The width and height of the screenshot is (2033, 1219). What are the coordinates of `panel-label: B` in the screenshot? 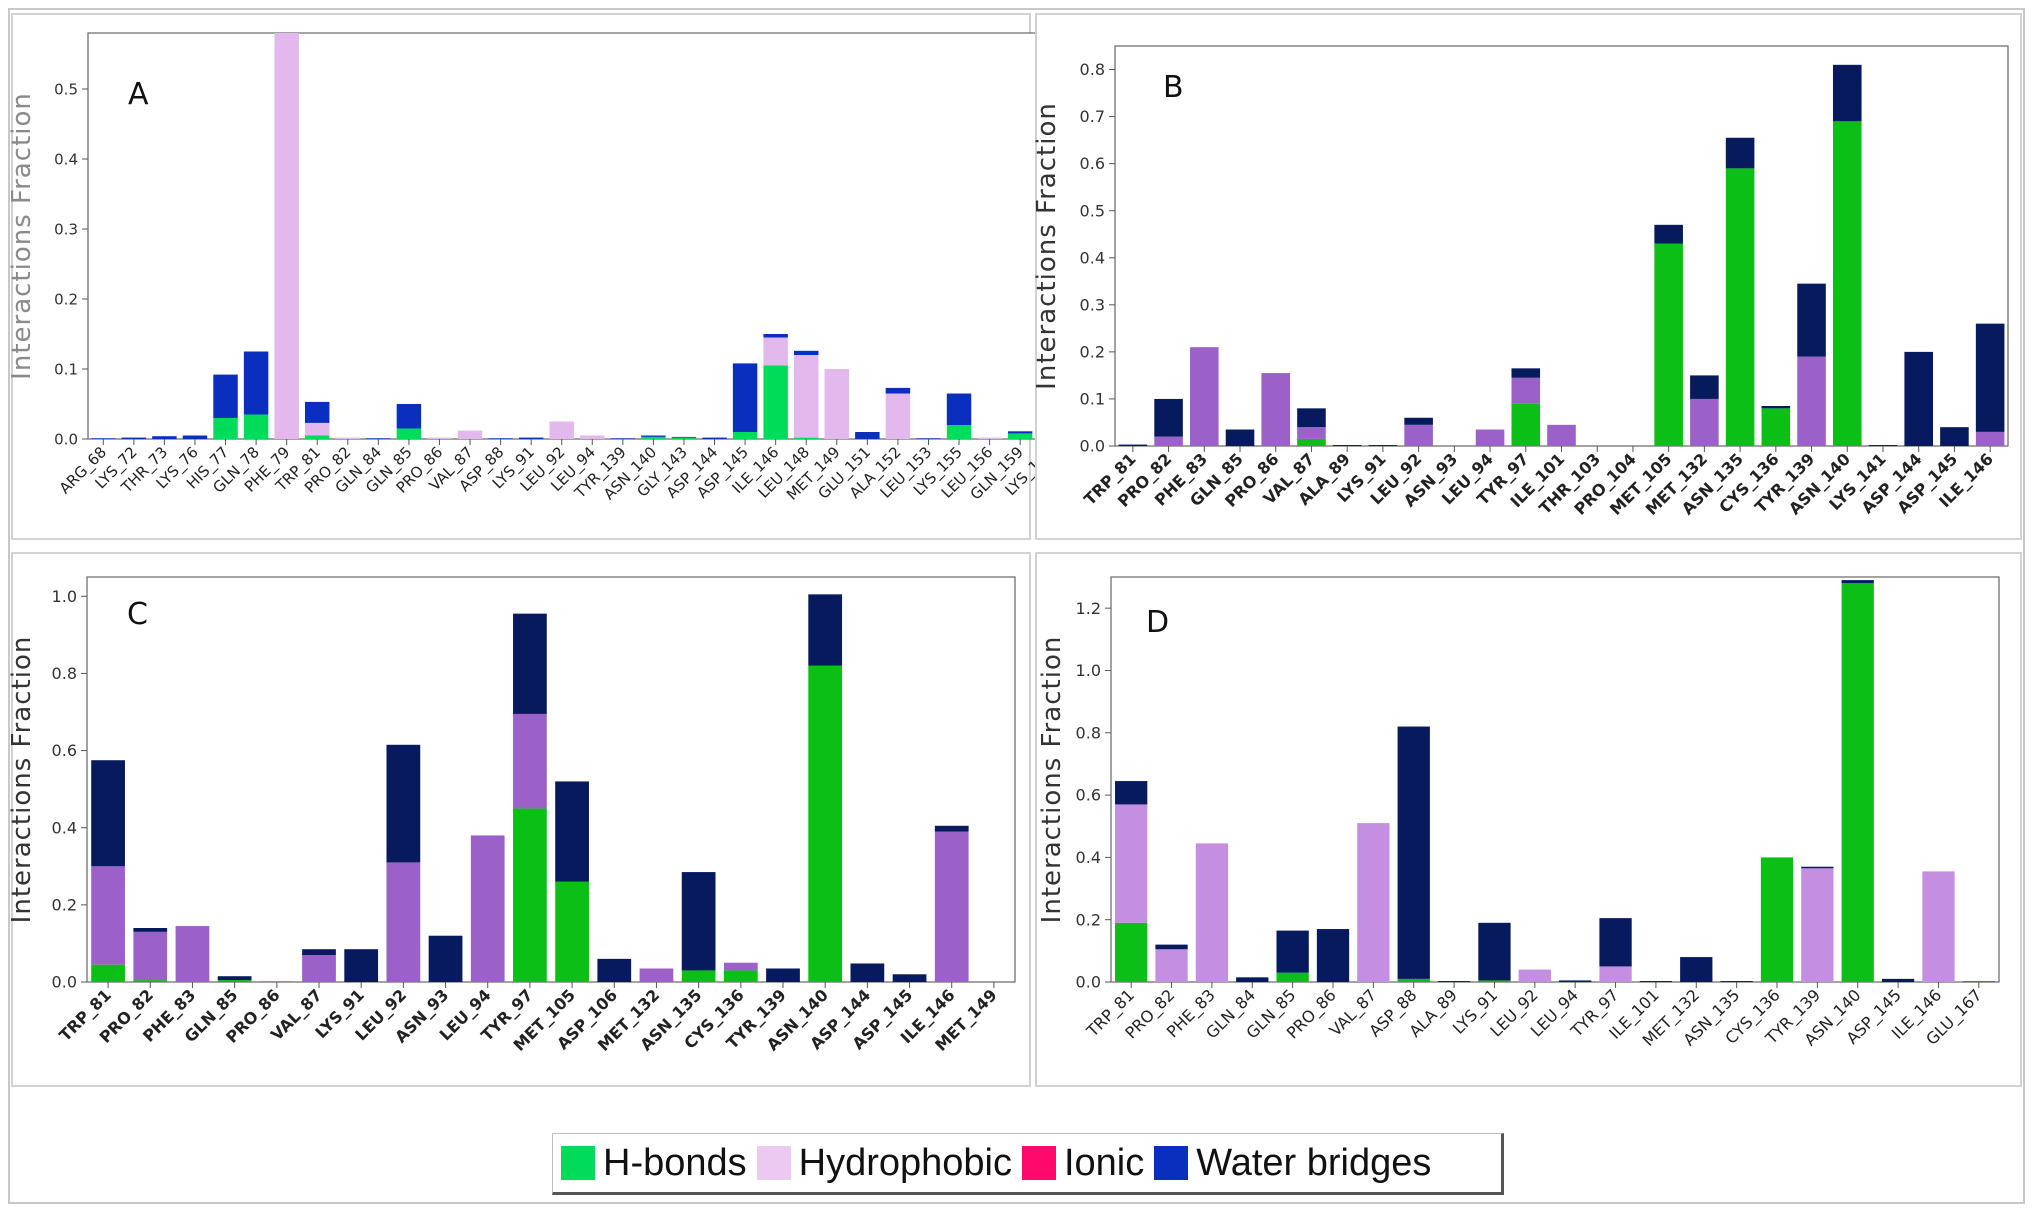 It's located at (1173, 87).